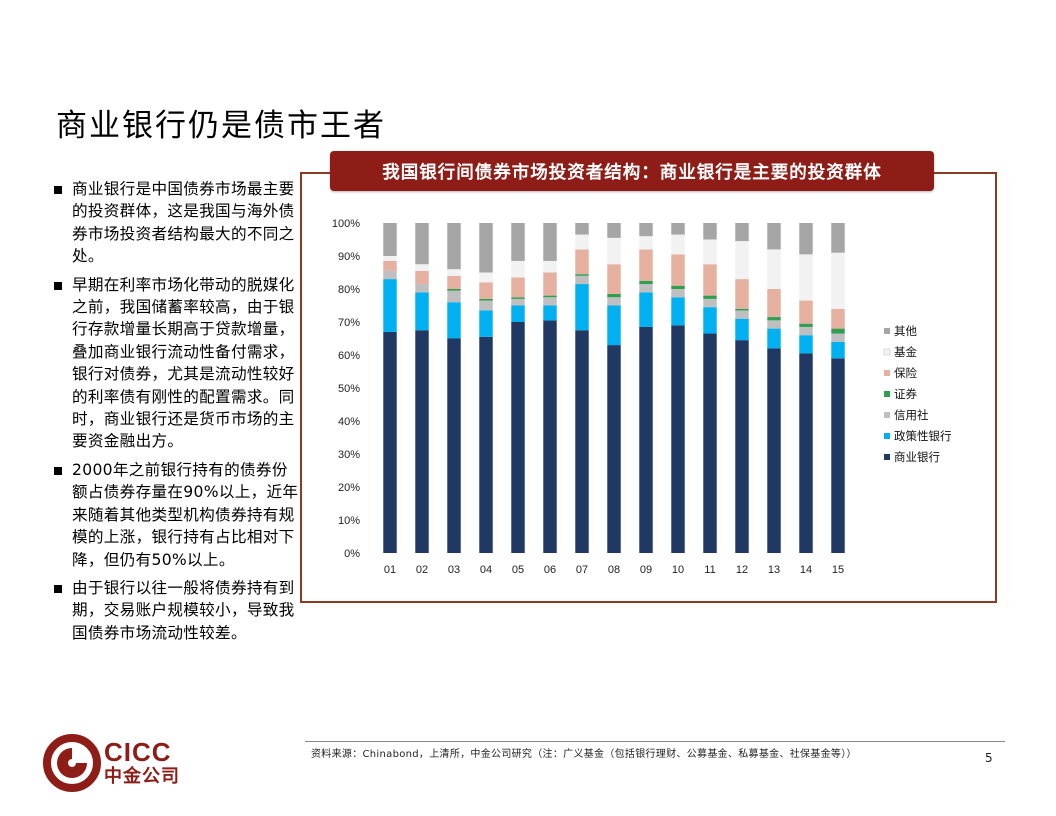 This screenshot has width=1056, height=816. I want to click on cicc-logo-icon, so click(72, 763).